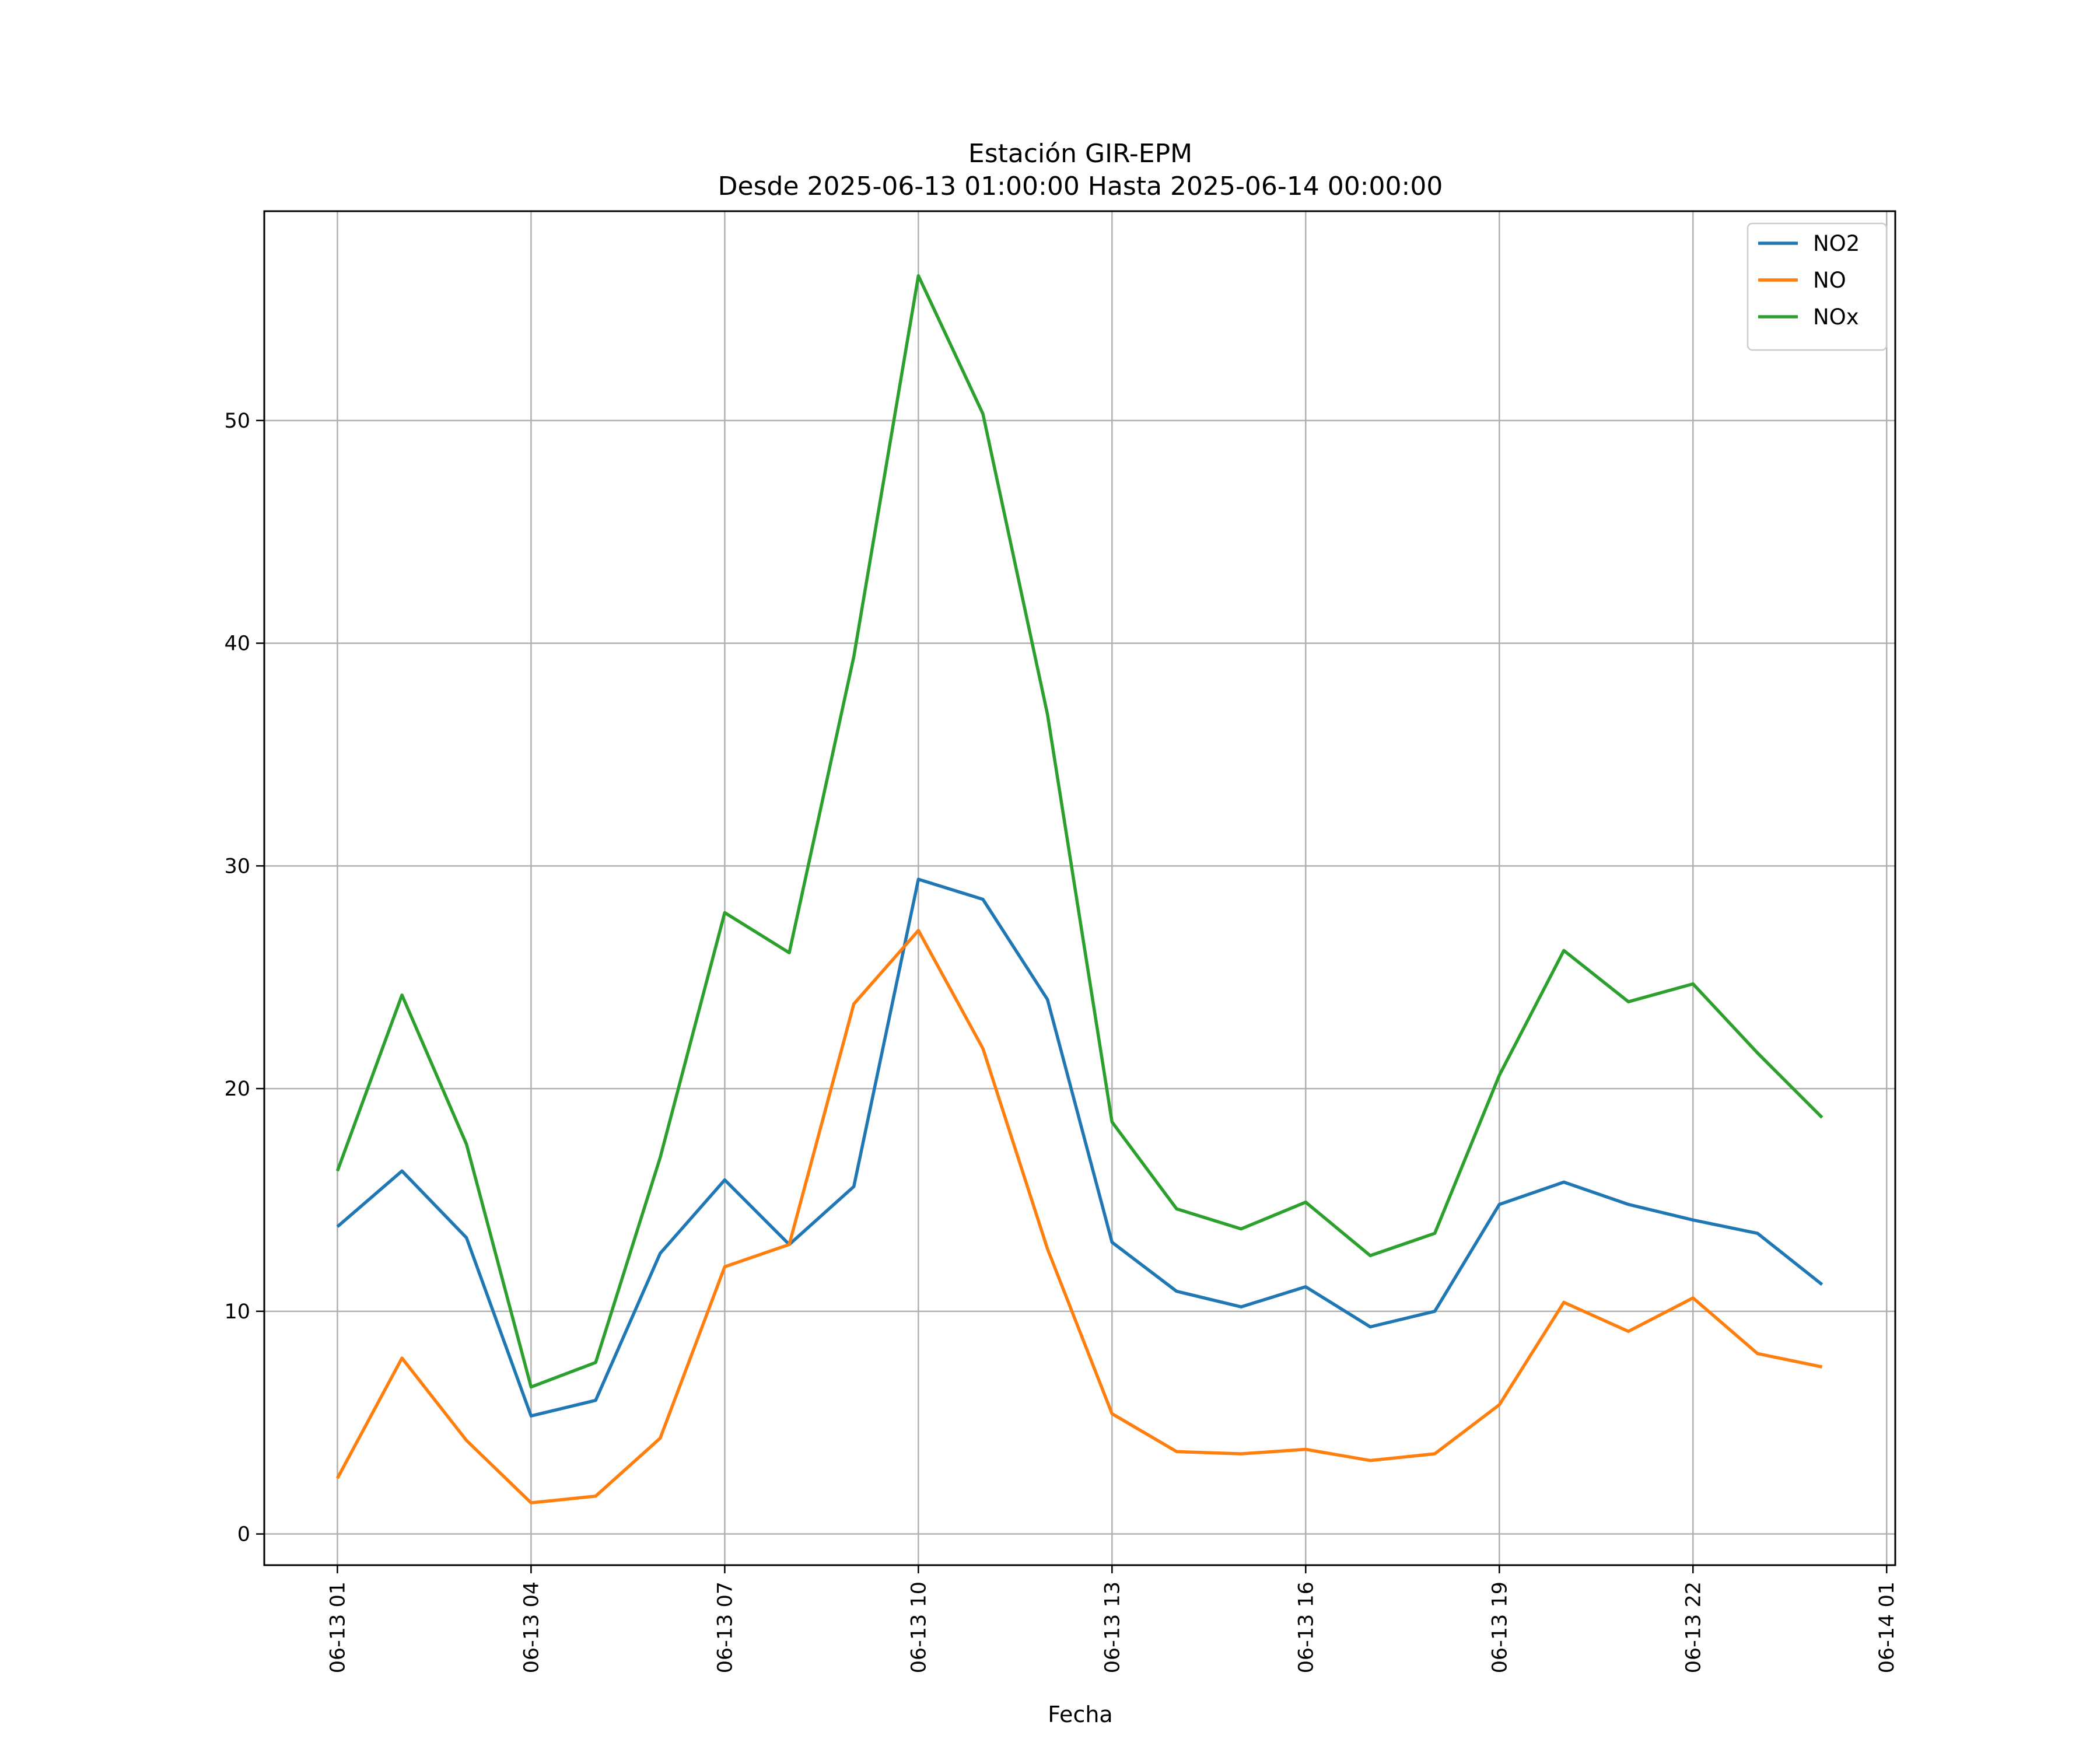  Describe the element at coordinates (918, 1627) in the screenshot. I see `x-tick-label: 06-13 10` at that location.